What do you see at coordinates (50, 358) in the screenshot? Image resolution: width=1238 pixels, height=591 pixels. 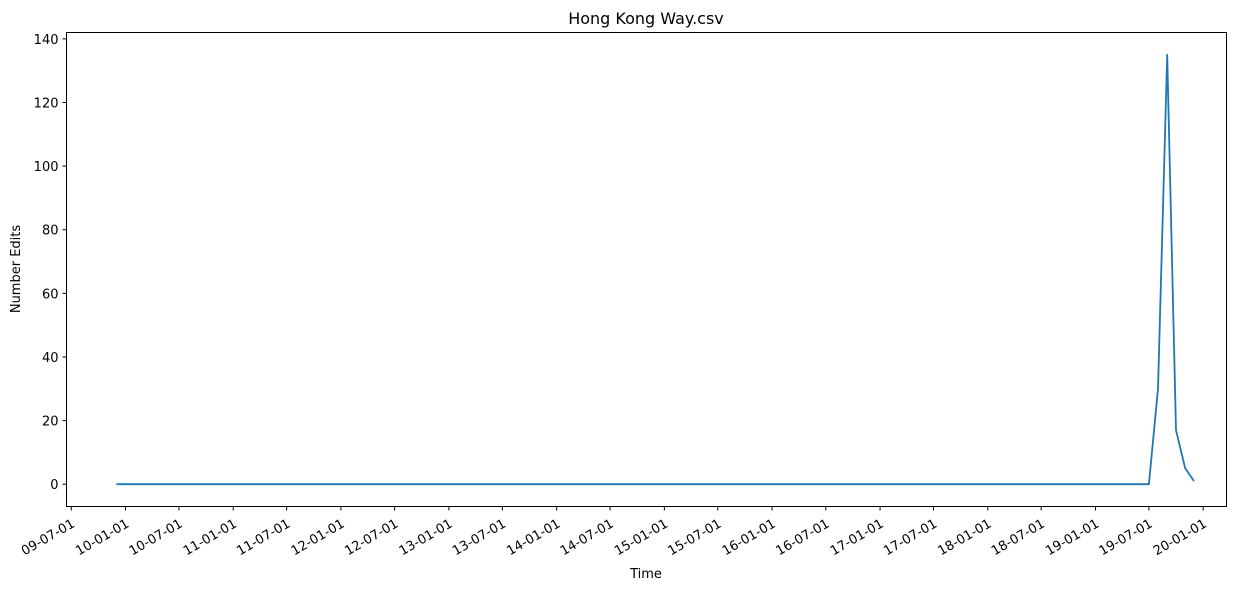 I see `y-tick-label: 40` at bounding box center [50, 358].